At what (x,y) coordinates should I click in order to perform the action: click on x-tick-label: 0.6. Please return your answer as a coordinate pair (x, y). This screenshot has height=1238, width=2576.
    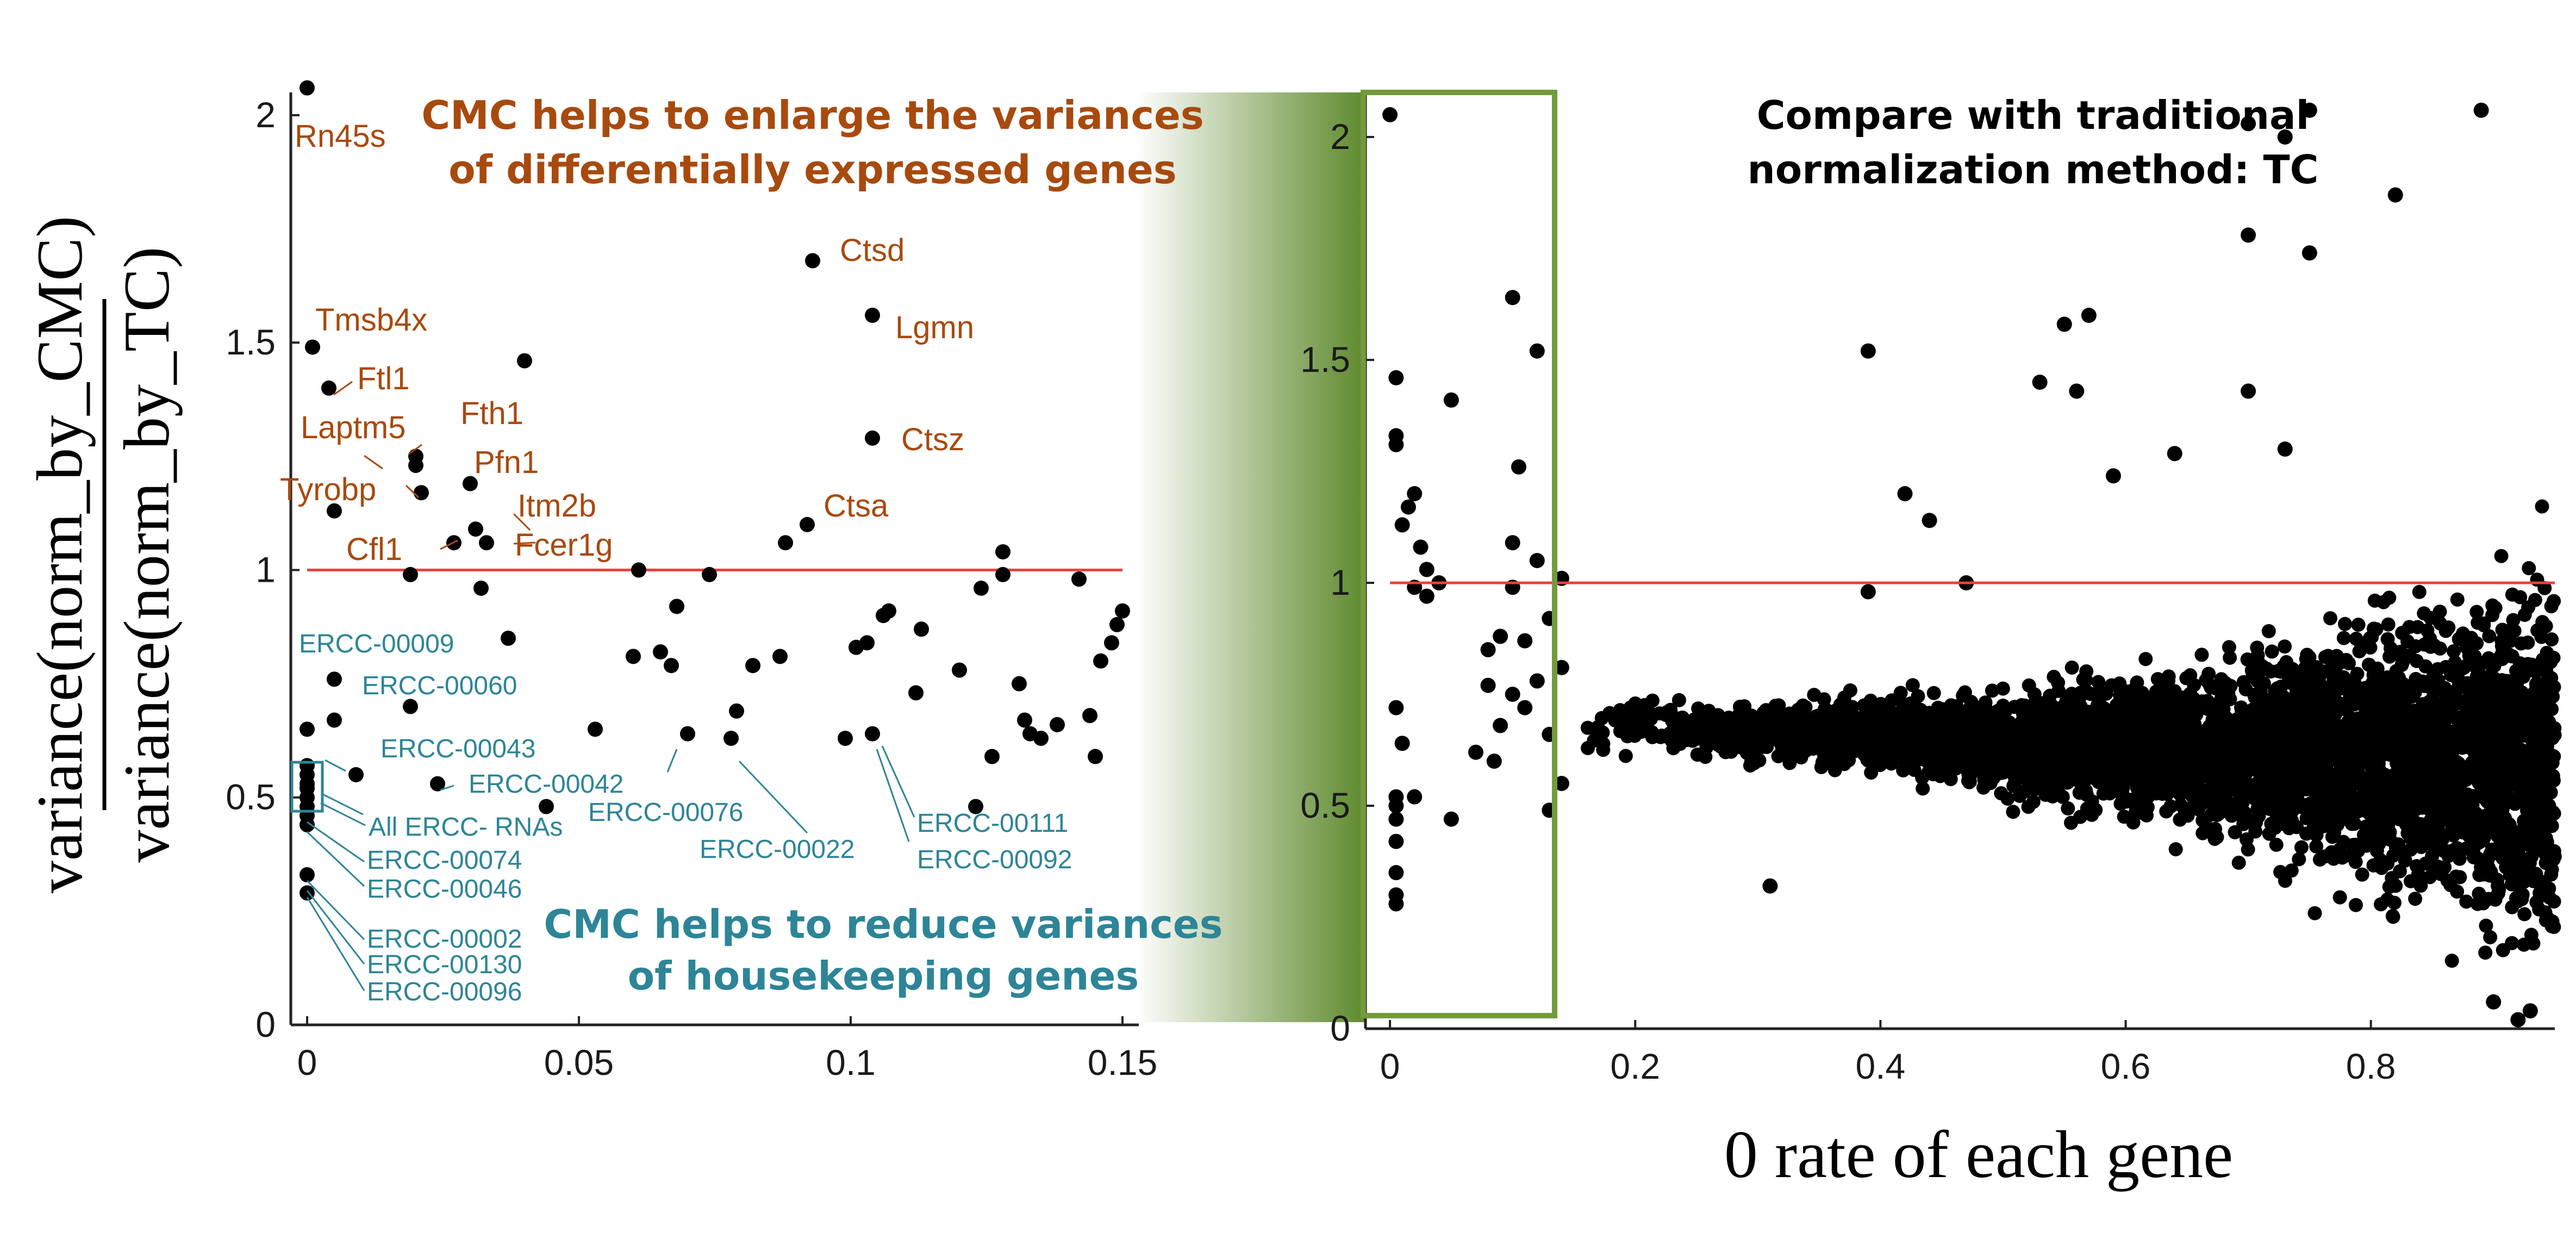
    Looking at the image, I should click on (2126, 1066).